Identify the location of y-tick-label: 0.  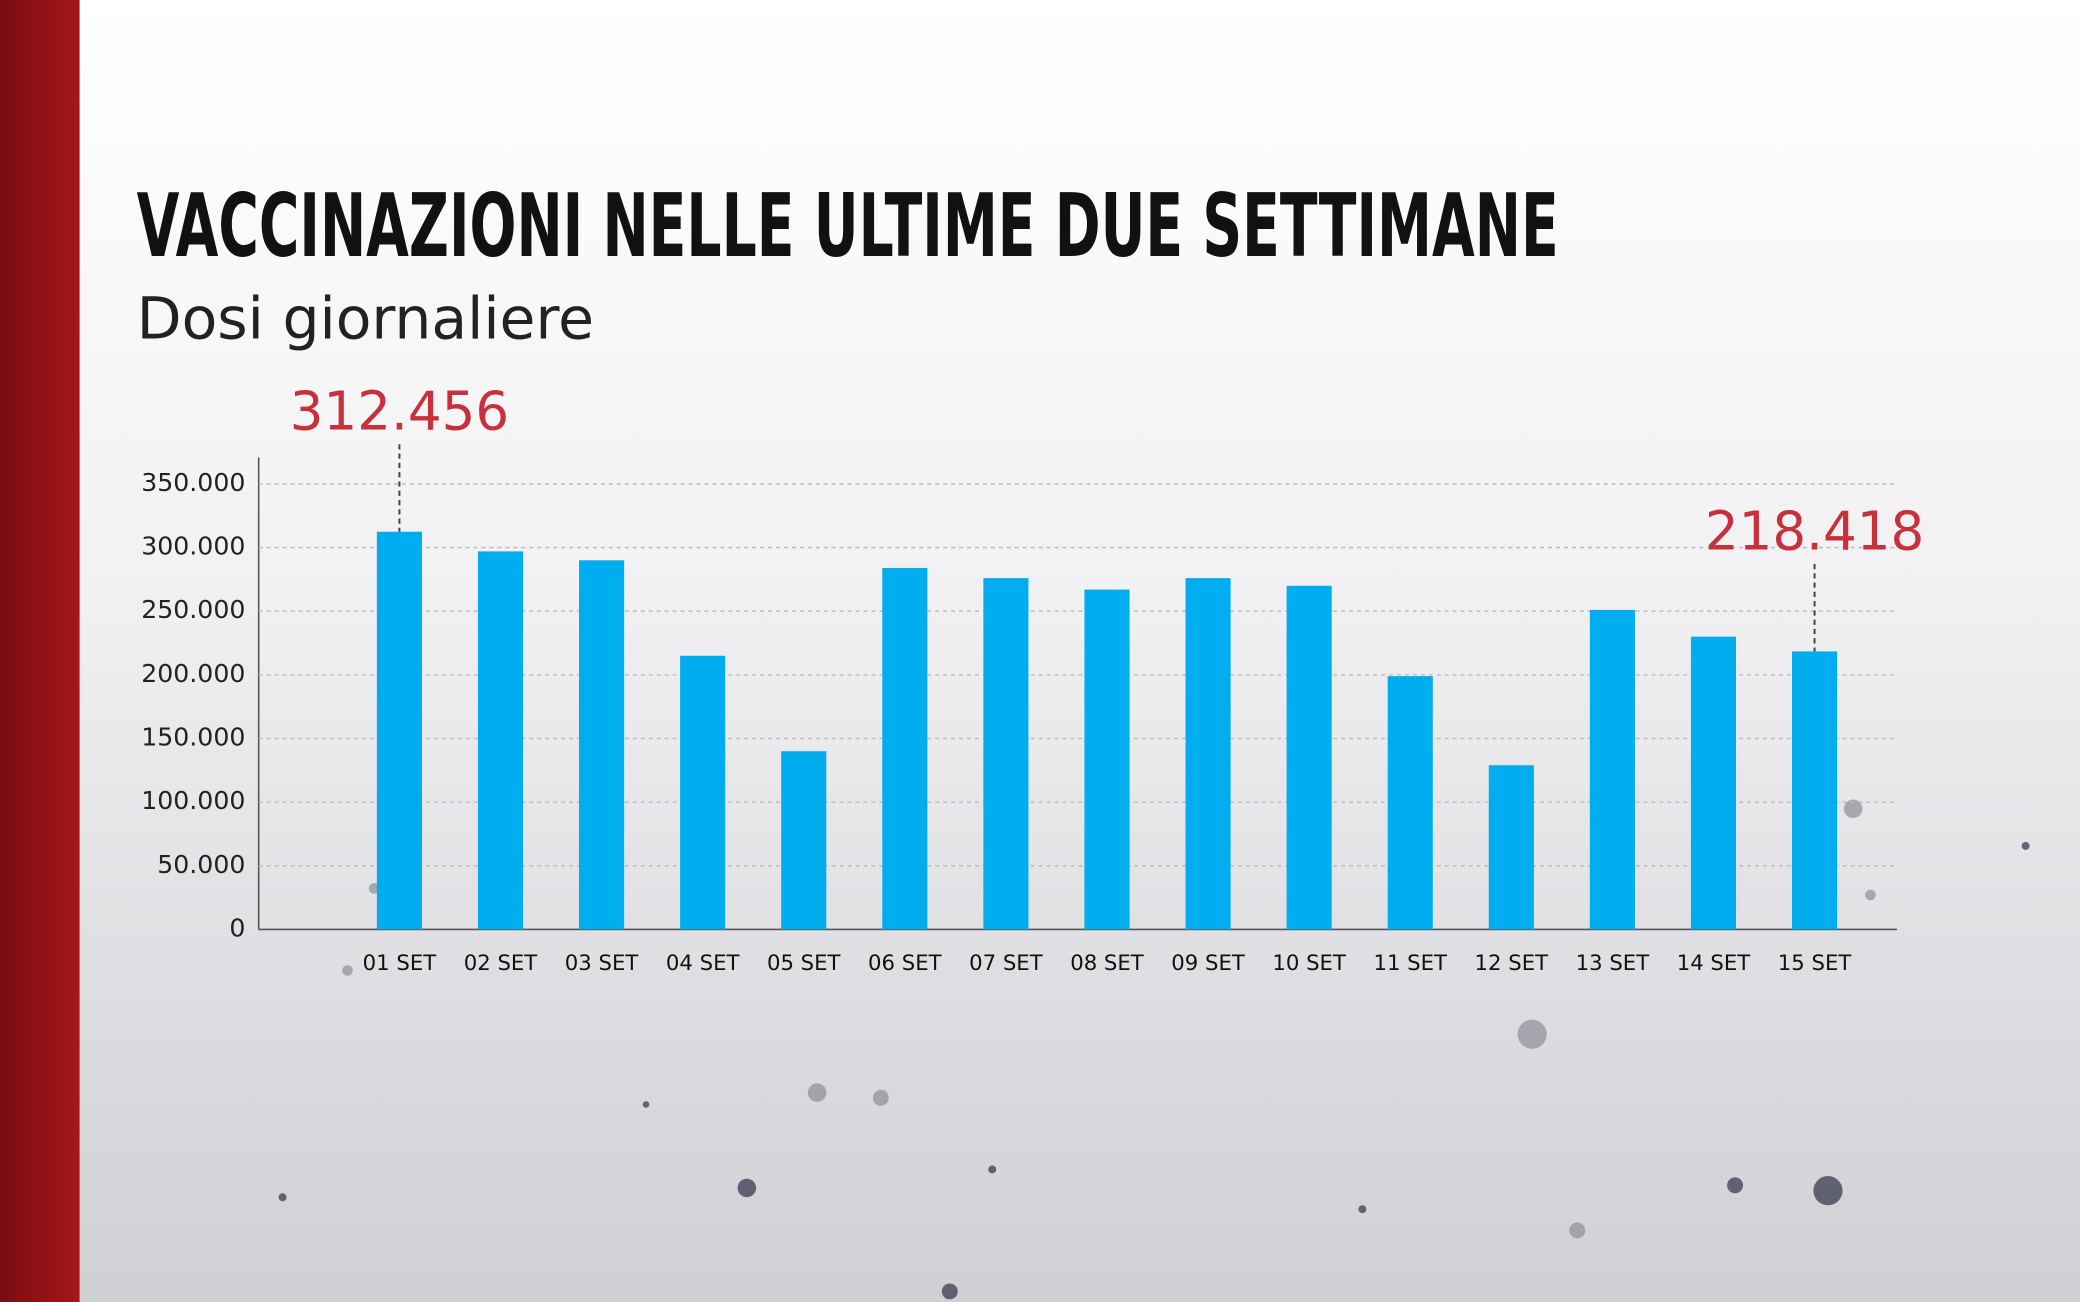
(237, 927).